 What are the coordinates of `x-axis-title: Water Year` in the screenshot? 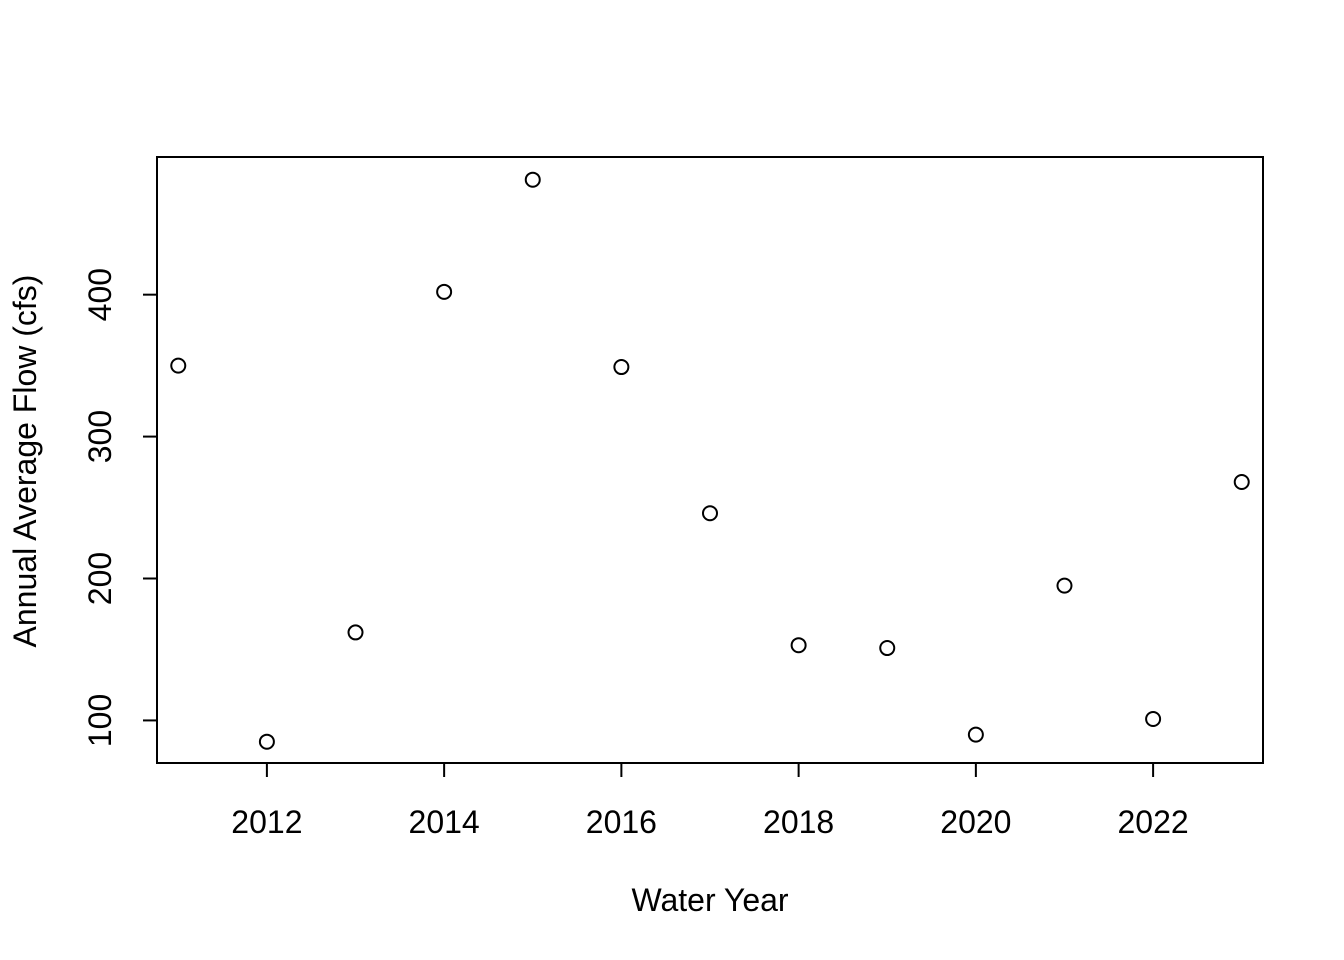 It's located at (709, 900).